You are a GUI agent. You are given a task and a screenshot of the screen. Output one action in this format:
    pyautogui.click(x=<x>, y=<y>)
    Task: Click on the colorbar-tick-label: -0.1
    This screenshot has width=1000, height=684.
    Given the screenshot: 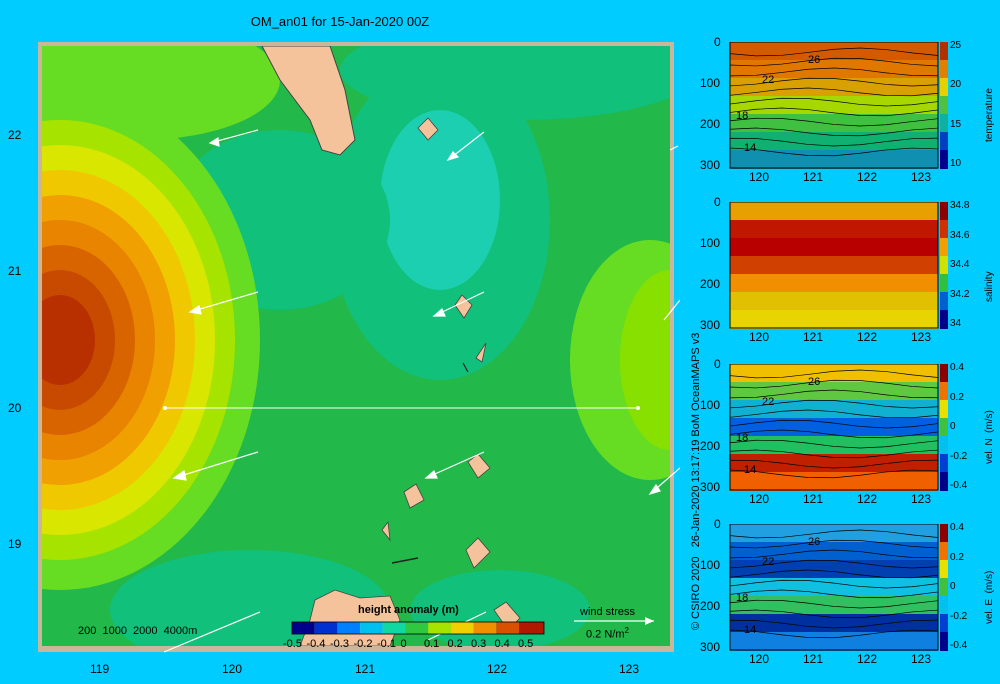 What is the action you would take?
    pyautogui.click(x=386, y=644)
    